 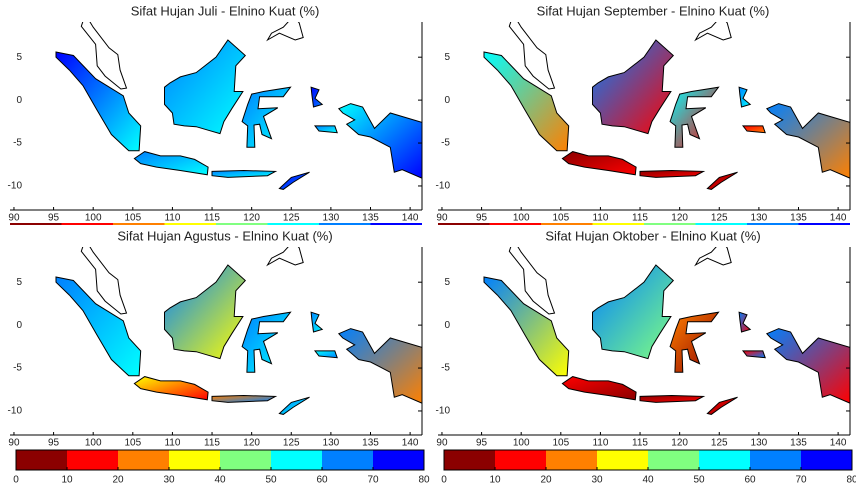 I want to click on colorbar-label: 40, so click(x=220, y=480).